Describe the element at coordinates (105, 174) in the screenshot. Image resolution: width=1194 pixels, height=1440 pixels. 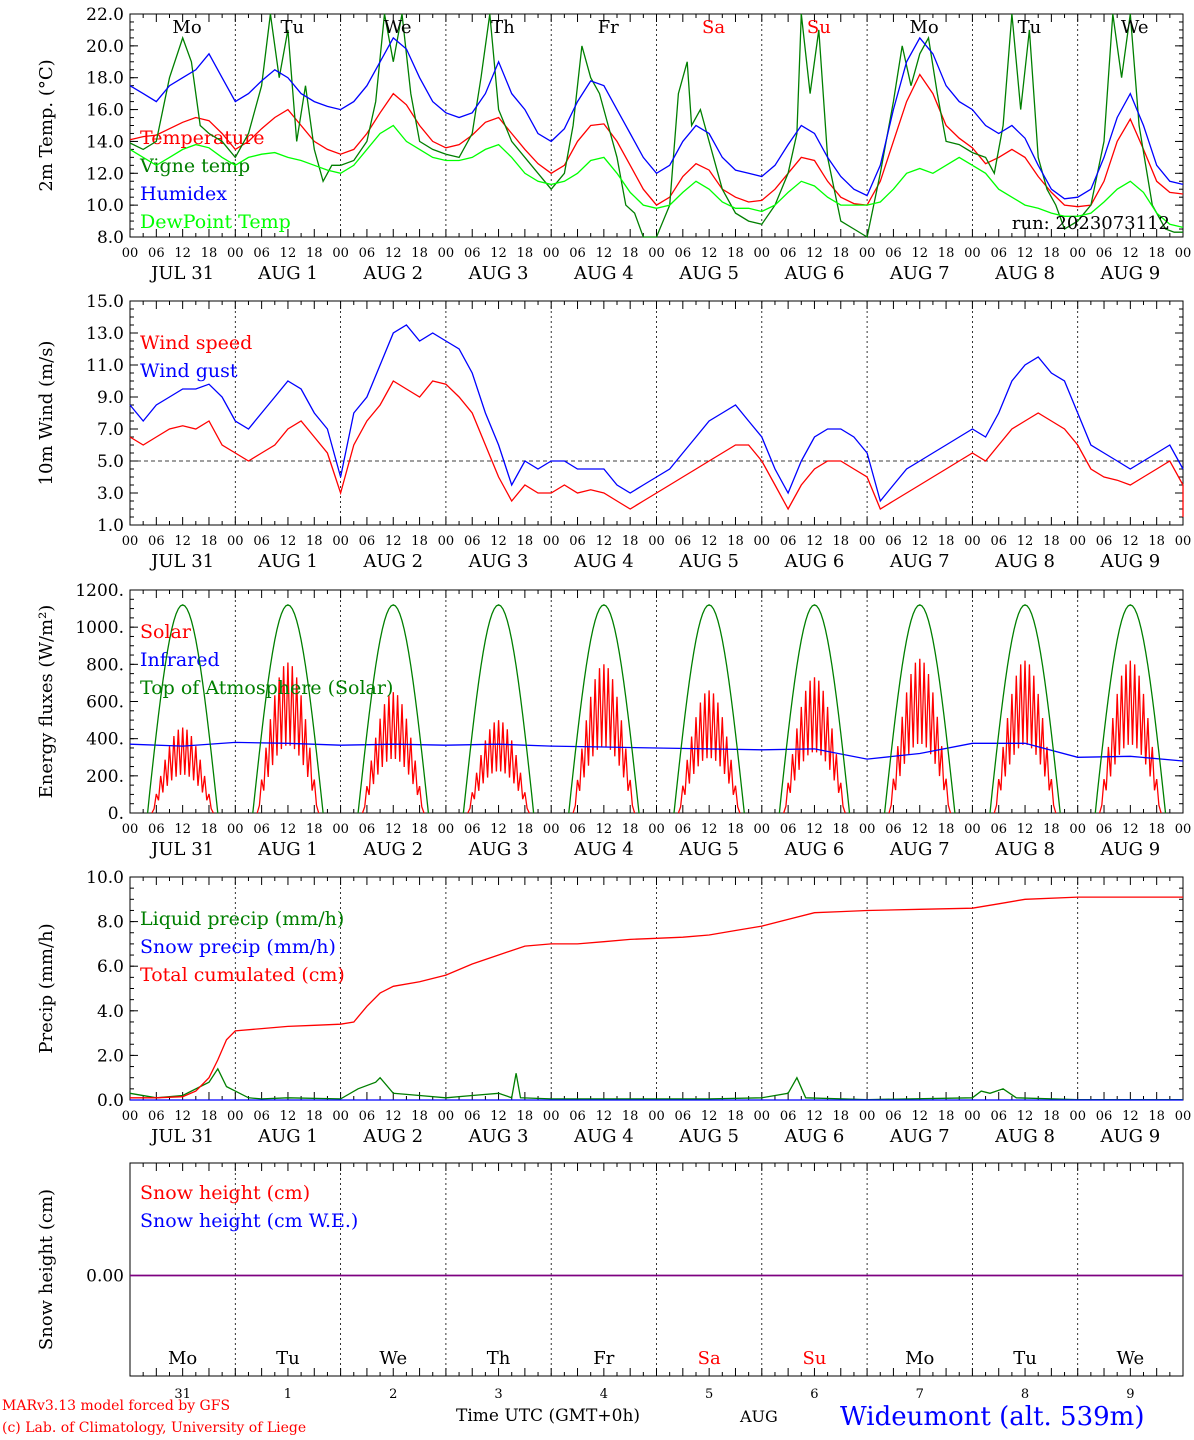
I see `y-tick-label: 12.0` at that location.